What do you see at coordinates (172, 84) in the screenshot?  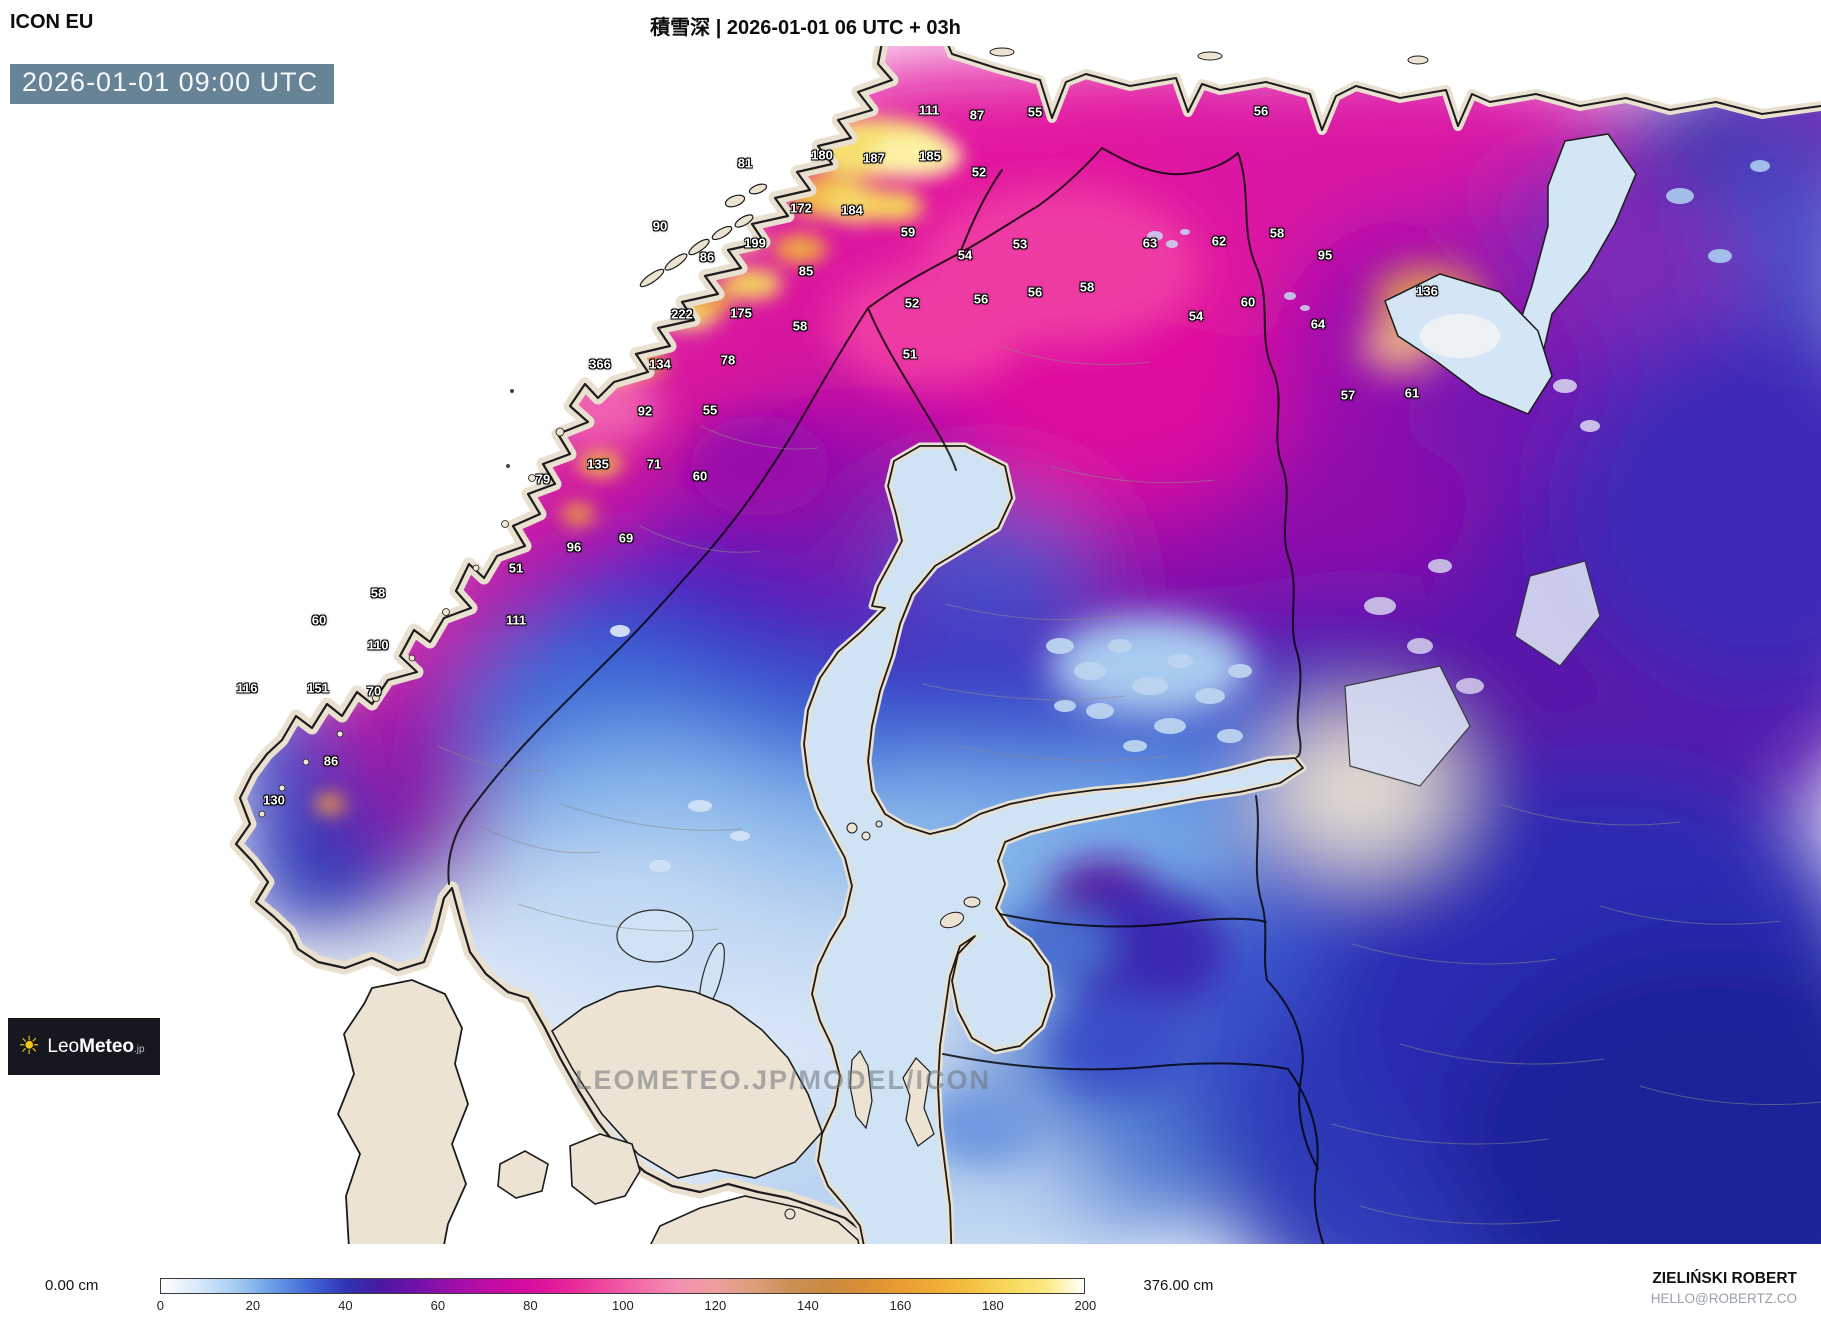 I see `timestamp-badge: 2026-01-01 09:00 UTC` at bounding box center [172, 84].